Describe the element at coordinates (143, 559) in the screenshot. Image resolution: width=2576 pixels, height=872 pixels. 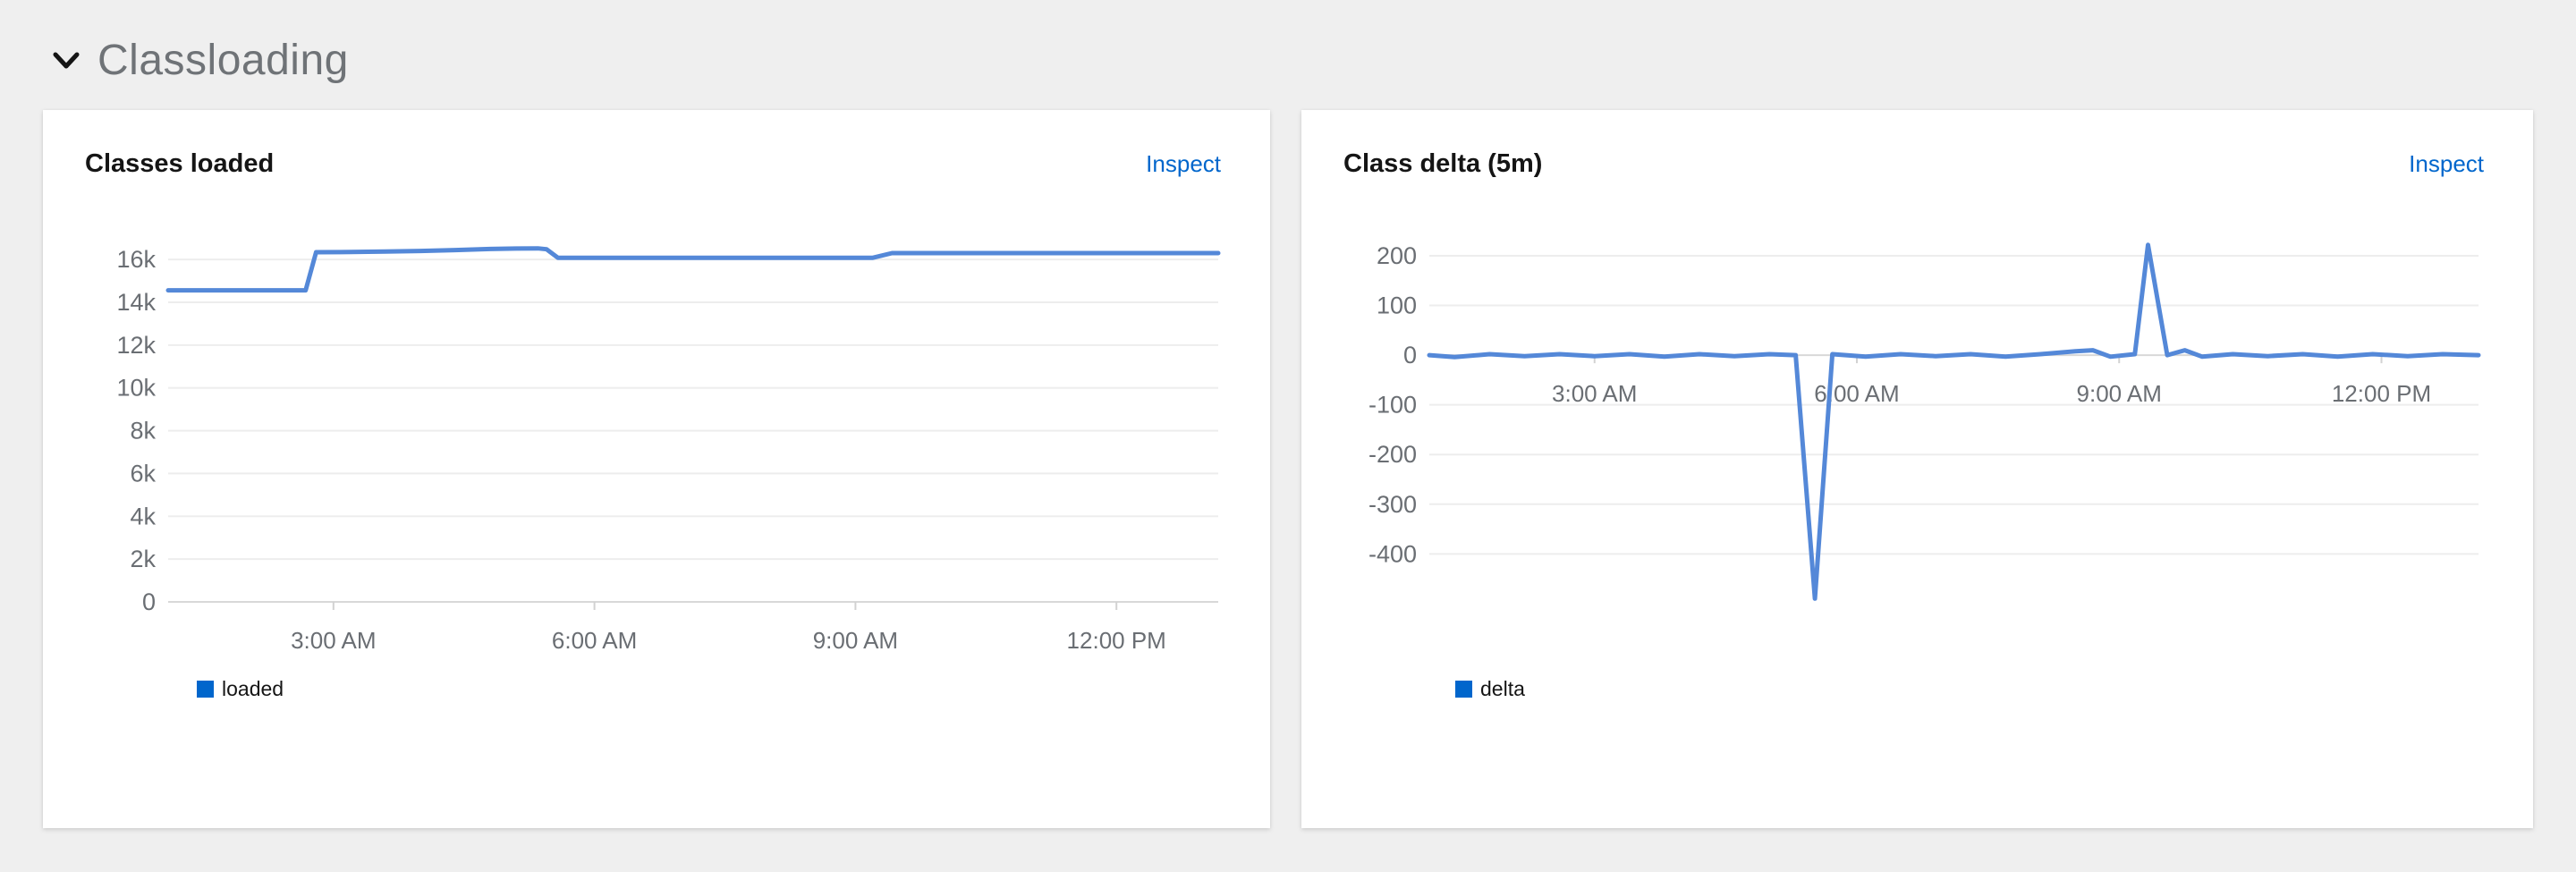
I see `y-tick-label: 2k` at that location.